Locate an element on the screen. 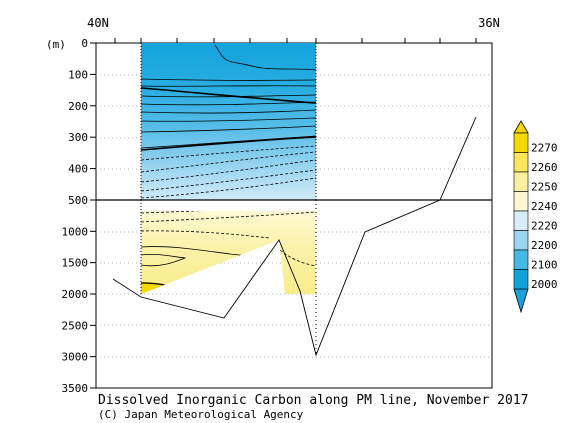 Image resolution: width=570 pixels, height=423 pixels. lat-label-40n: 40N is located at coordinates (98, 23).